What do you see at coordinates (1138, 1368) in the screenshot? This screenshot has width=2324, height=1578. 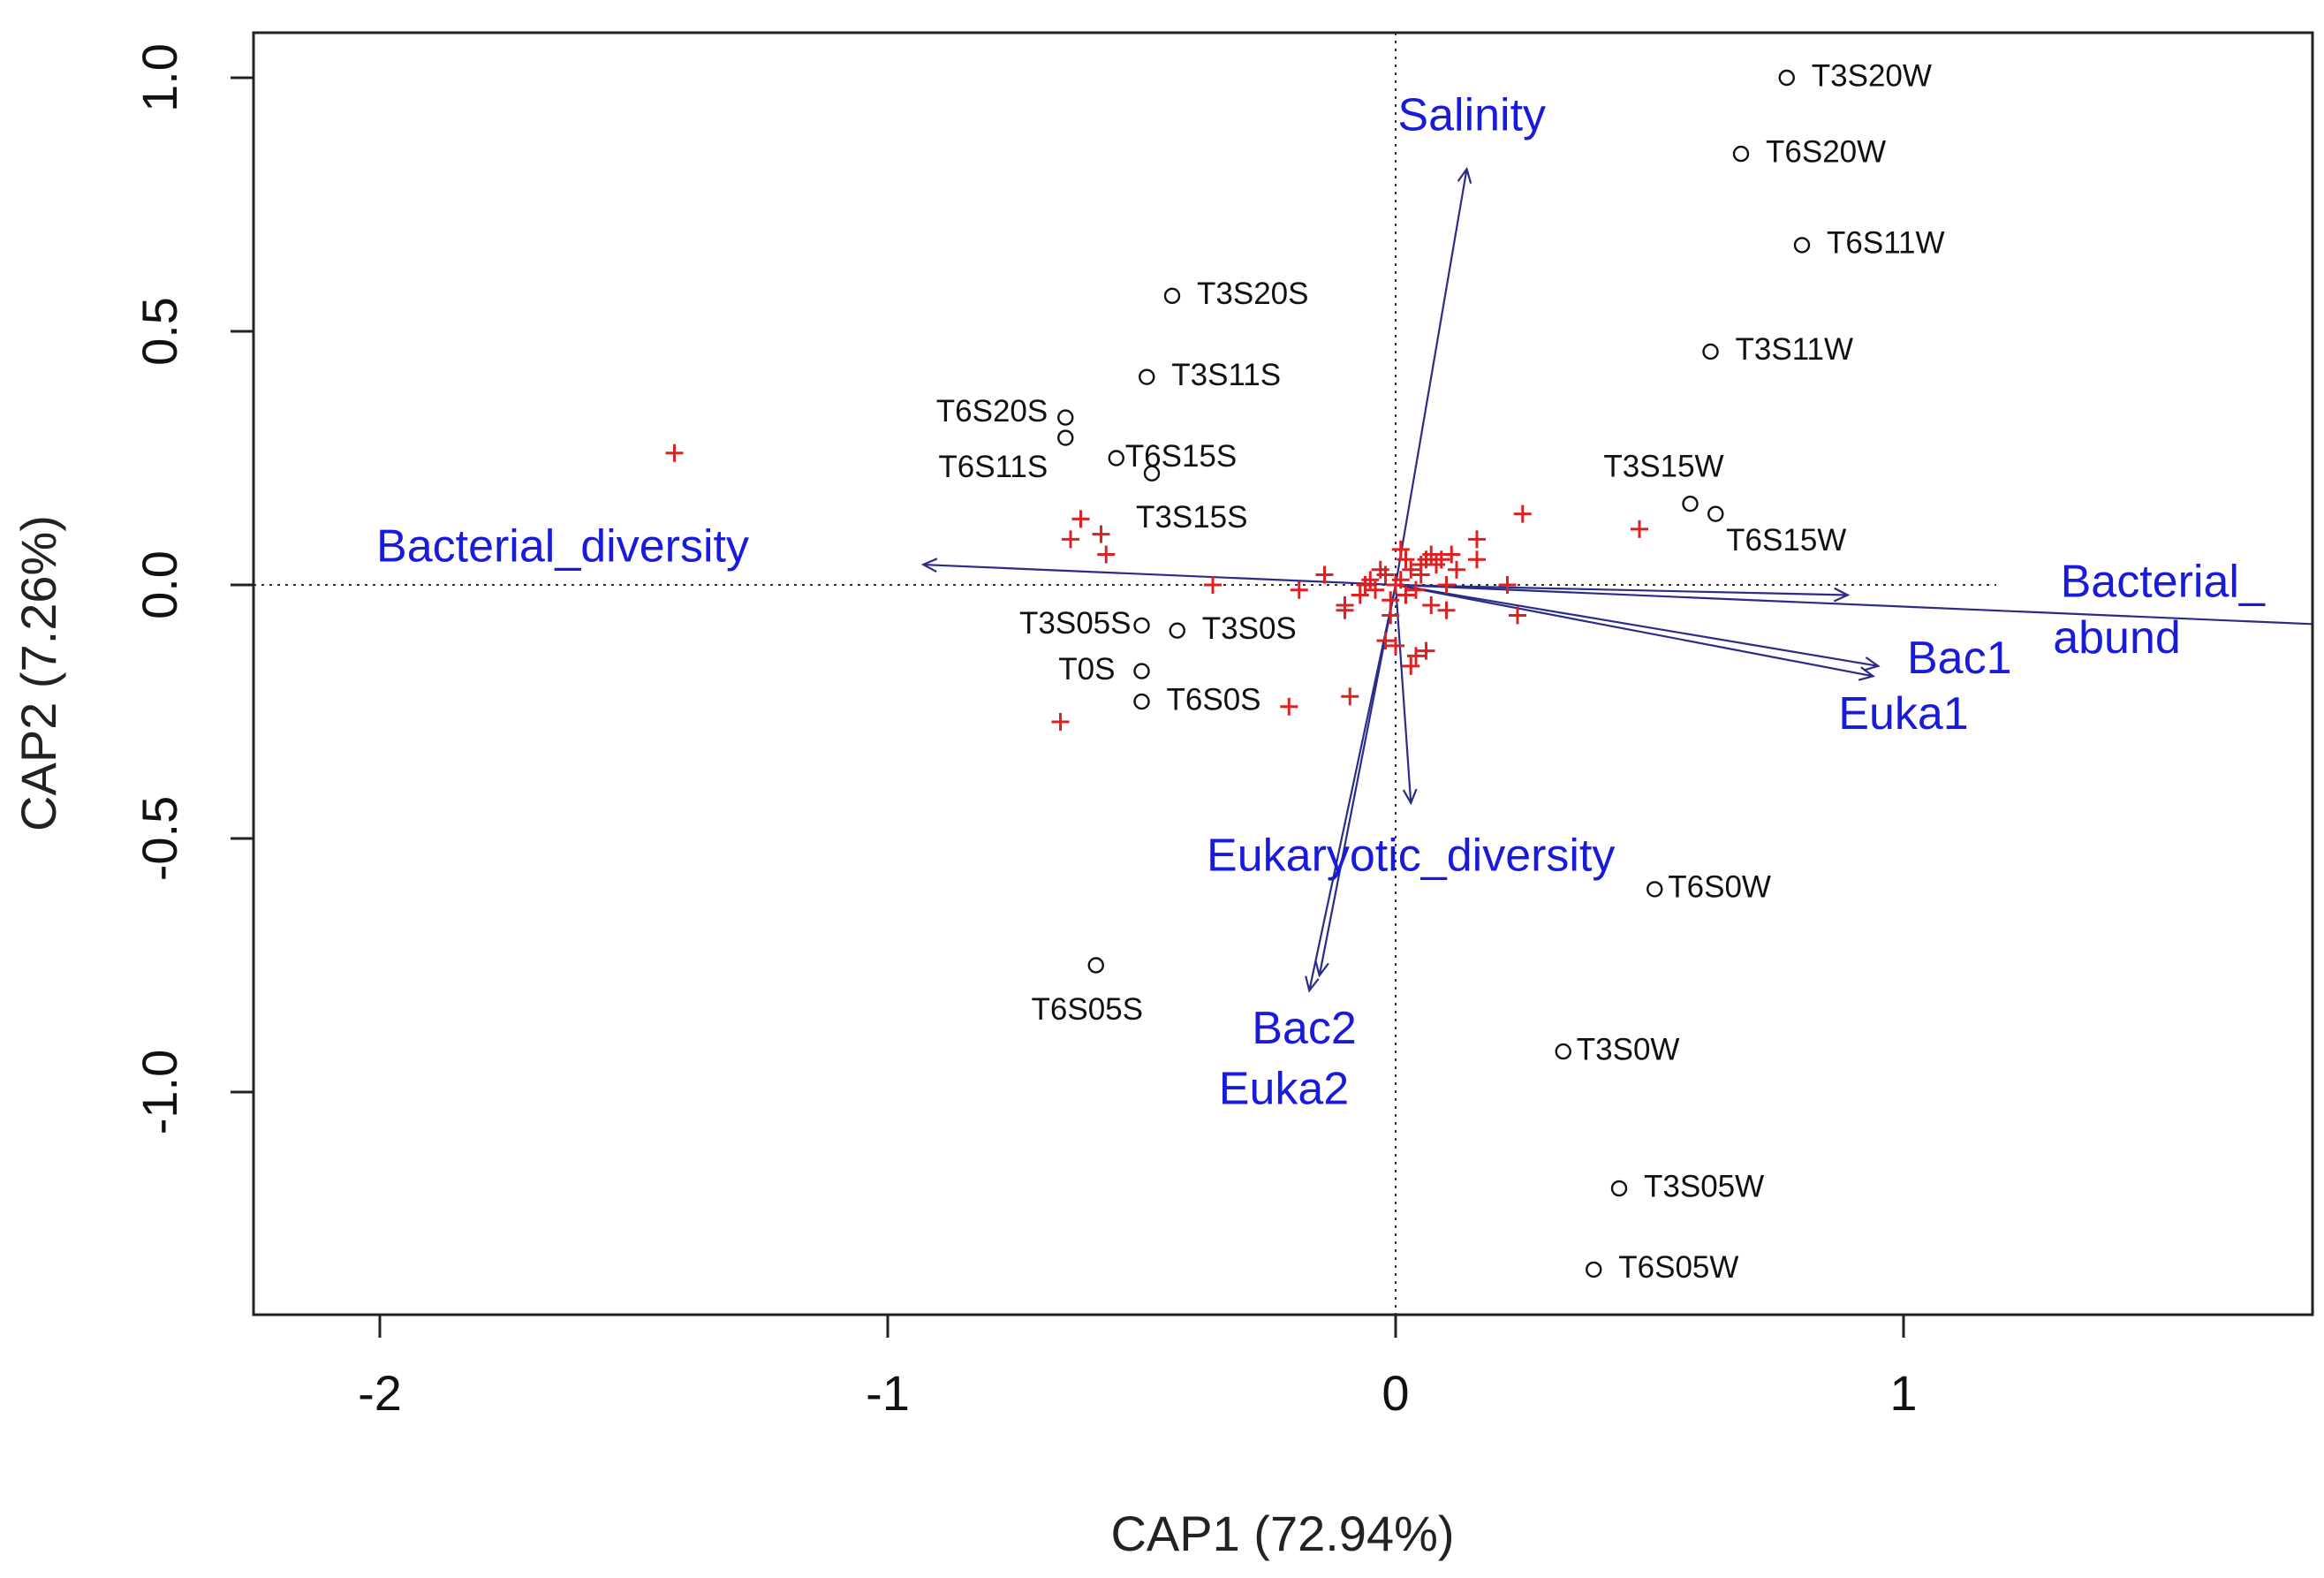 I see `x-axis: -2 -1 0 1` at bounding box center [1138, 1368].